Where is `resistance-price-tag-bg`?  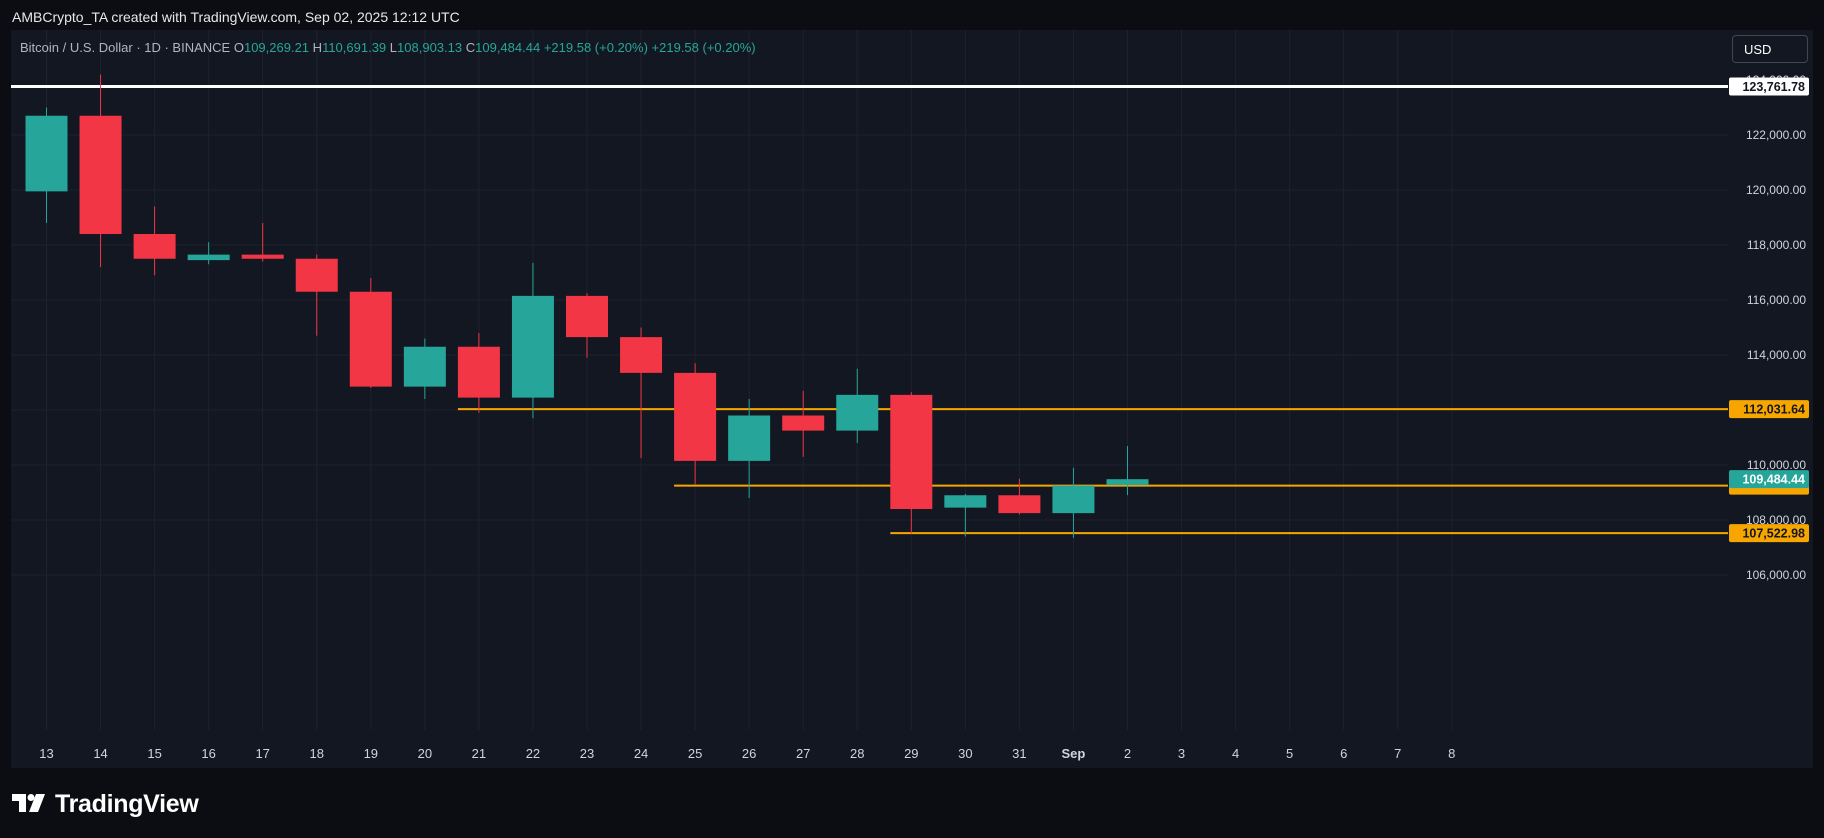
resistance-price-tag-bg is located at coordinates (1769, 86).